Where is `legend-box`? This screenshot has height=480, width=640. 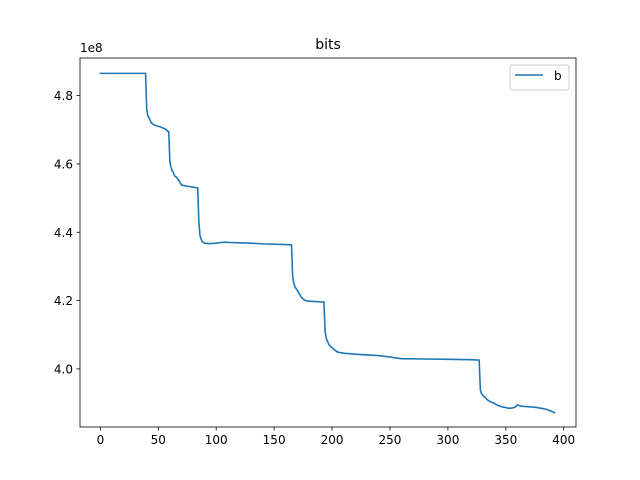 legend-box is located at coordinates (539, 77).